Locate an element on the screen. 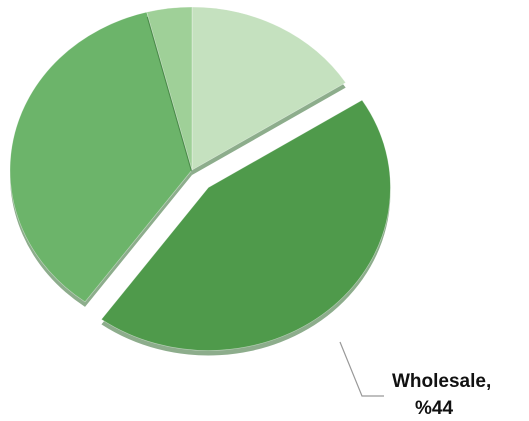 The image size is (529, 421). leader-line is located at coordinates (361, 369).